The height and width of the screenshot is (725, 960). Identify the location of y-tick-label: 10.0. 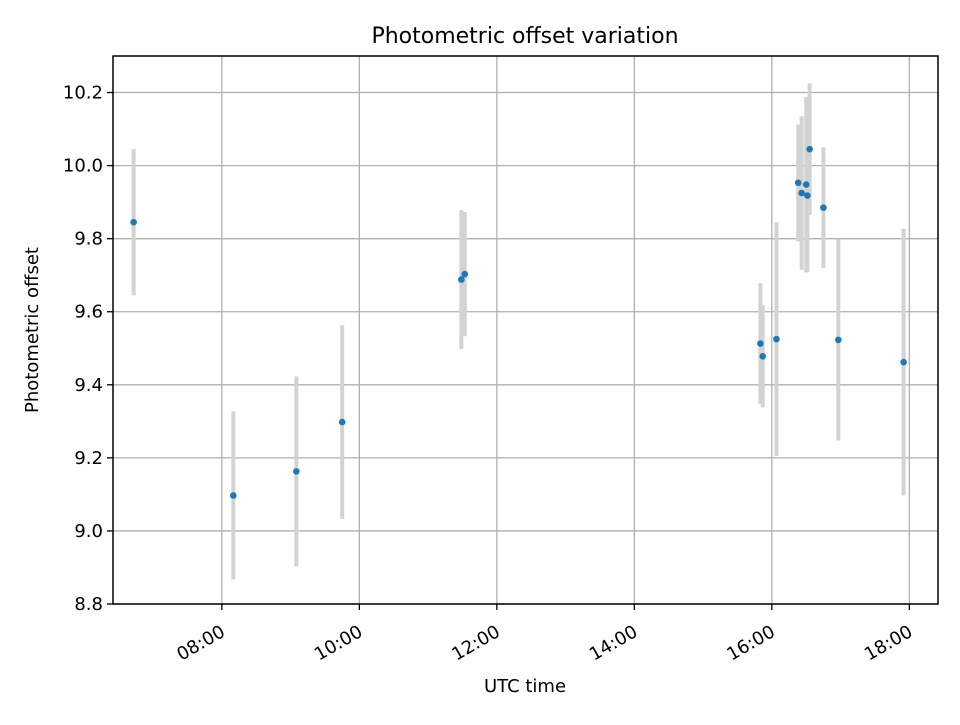
(83, 166).